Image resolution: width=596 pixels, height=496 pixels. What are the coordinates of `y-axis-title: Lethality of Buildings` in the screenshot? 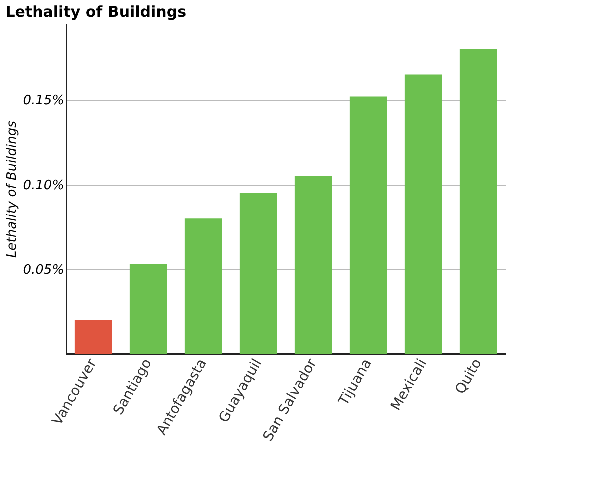 It's located at (12, 189).